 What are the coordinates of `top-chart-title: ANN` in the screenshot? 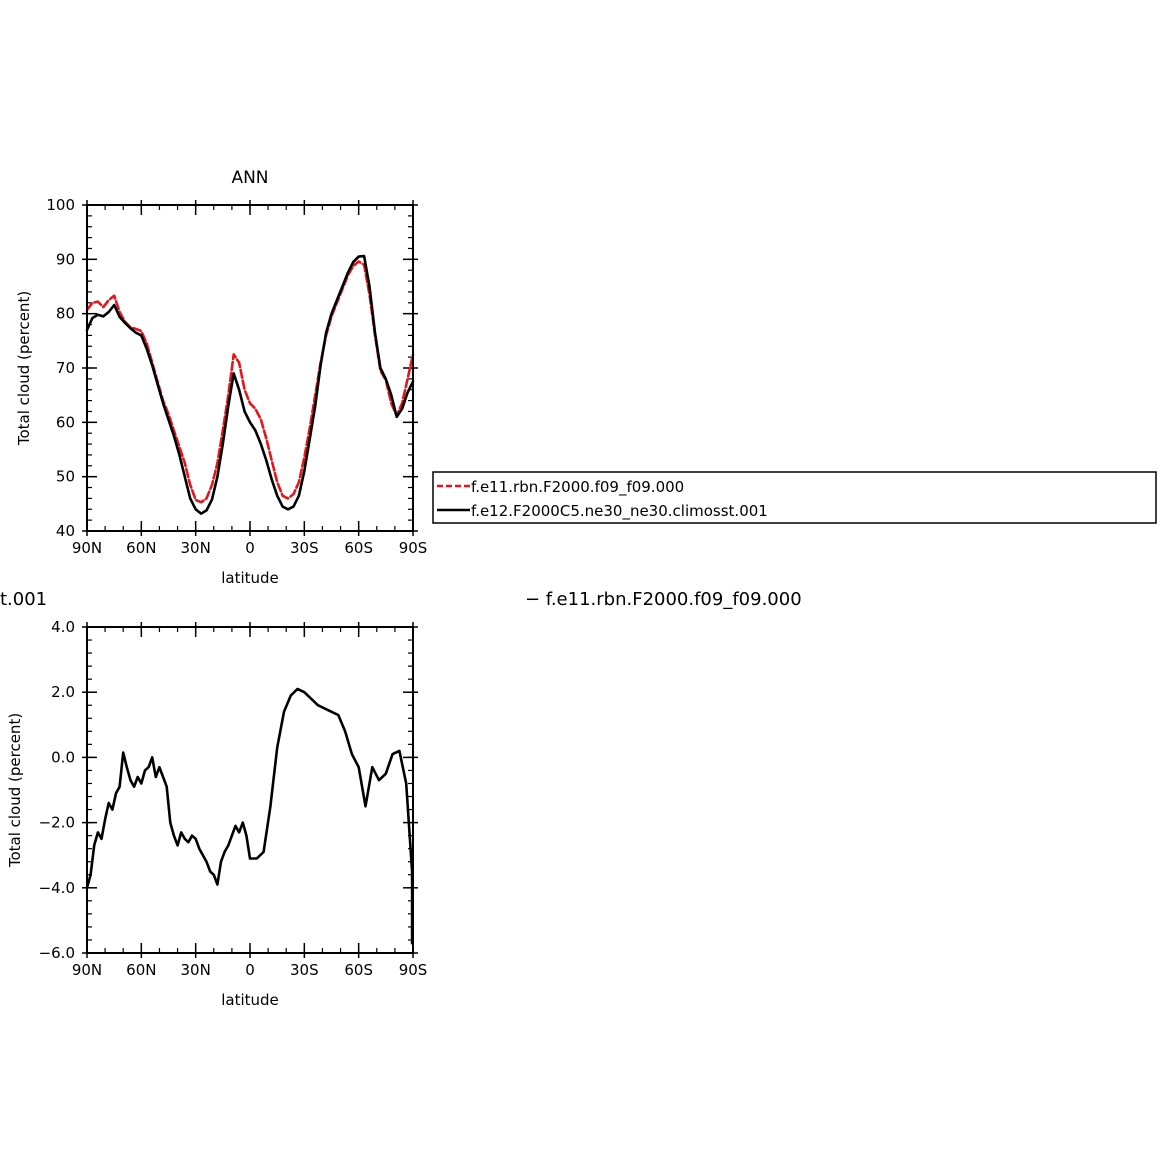 It's located at (249, 178).